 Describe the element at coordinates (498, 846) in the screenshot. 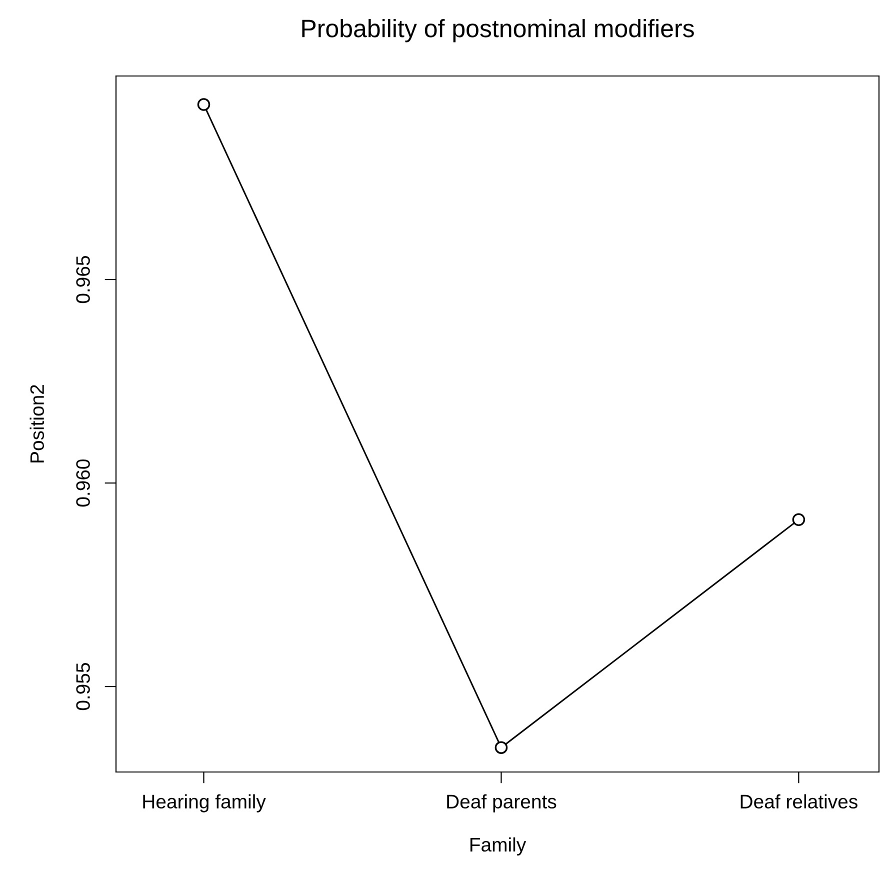

I see `x-axis-title: Family` at that location.